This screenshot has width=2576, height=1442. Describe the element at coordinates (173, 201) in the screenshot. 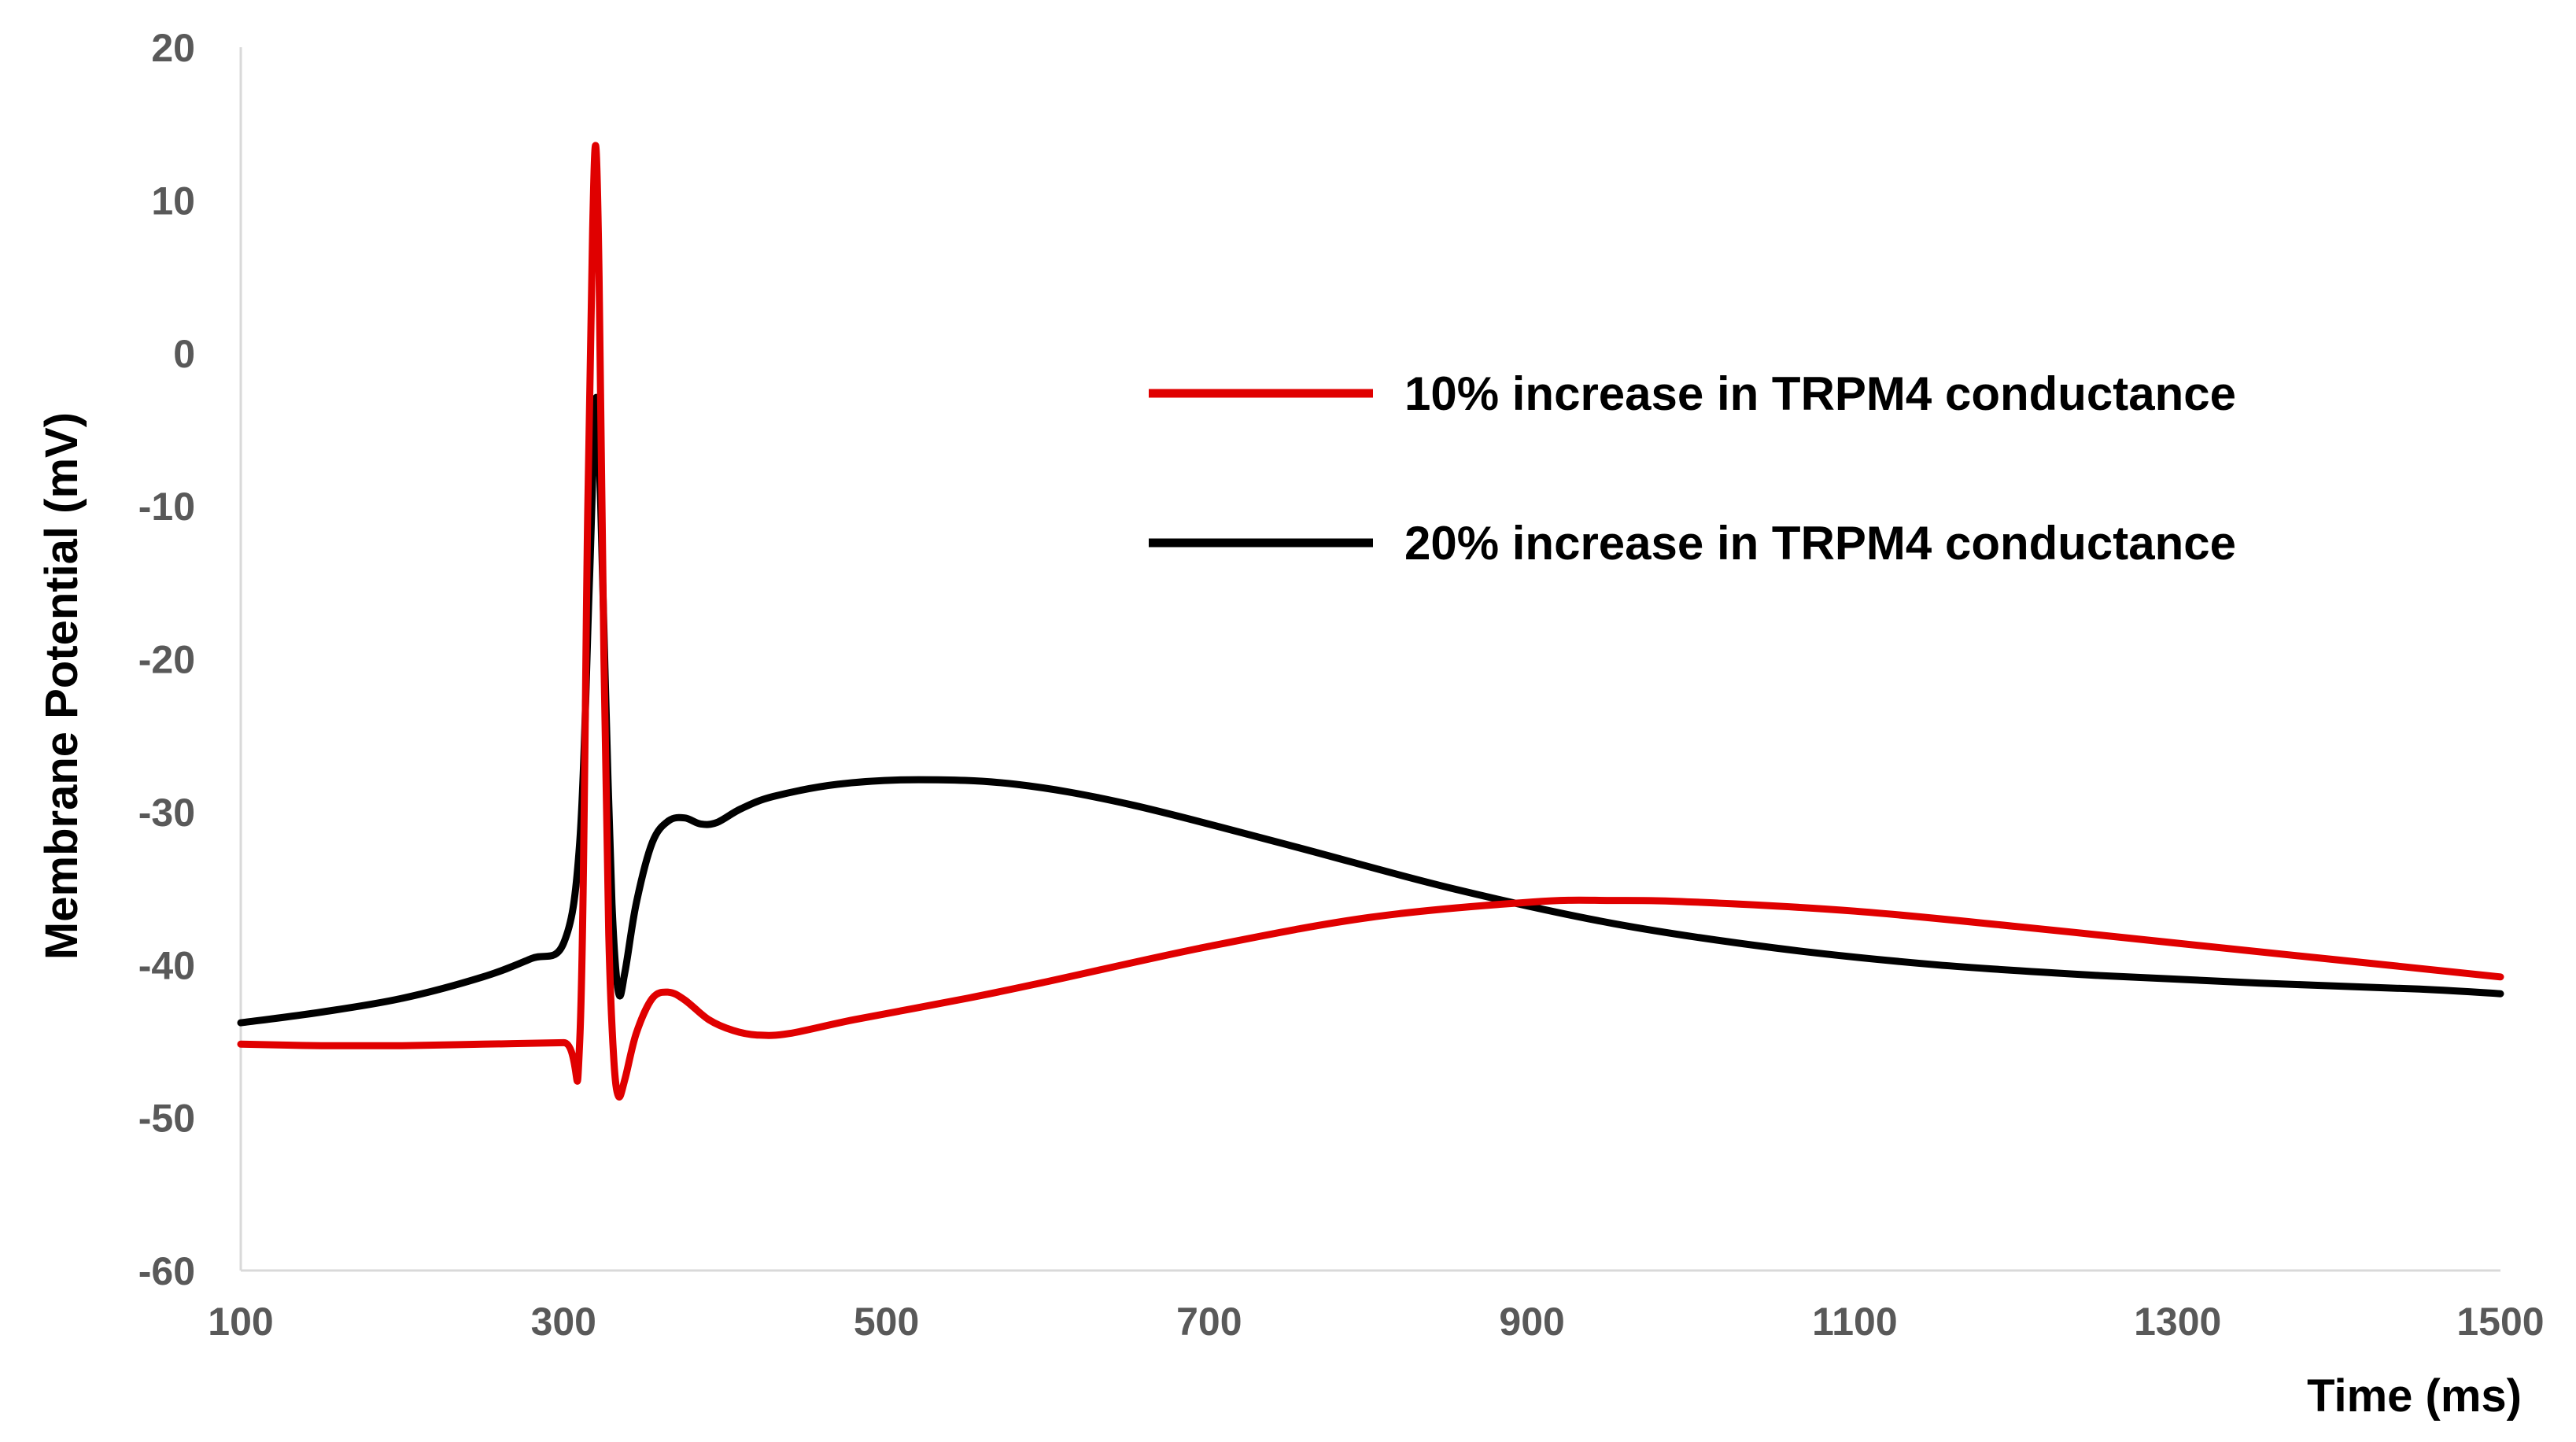

I see `y-tick-label: 10` at that location.